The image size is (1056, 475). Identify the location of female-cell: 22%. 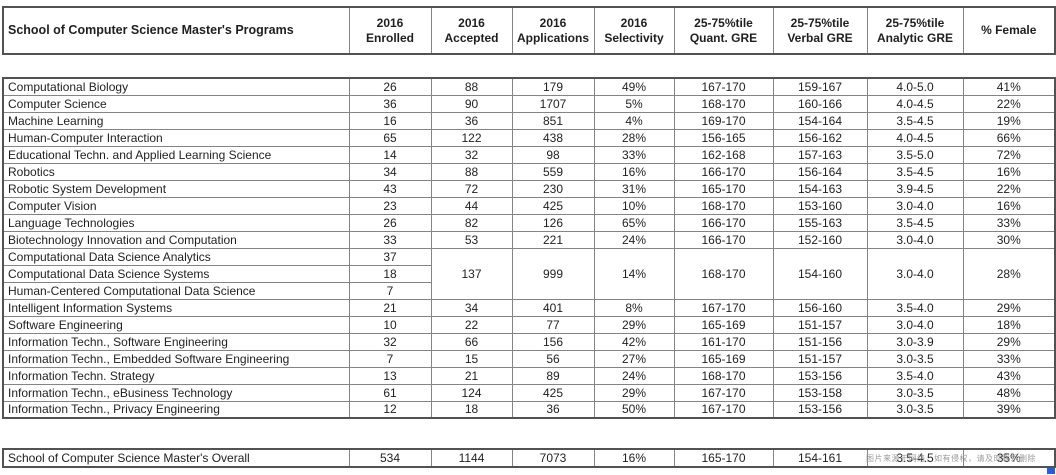
(1009, 188).